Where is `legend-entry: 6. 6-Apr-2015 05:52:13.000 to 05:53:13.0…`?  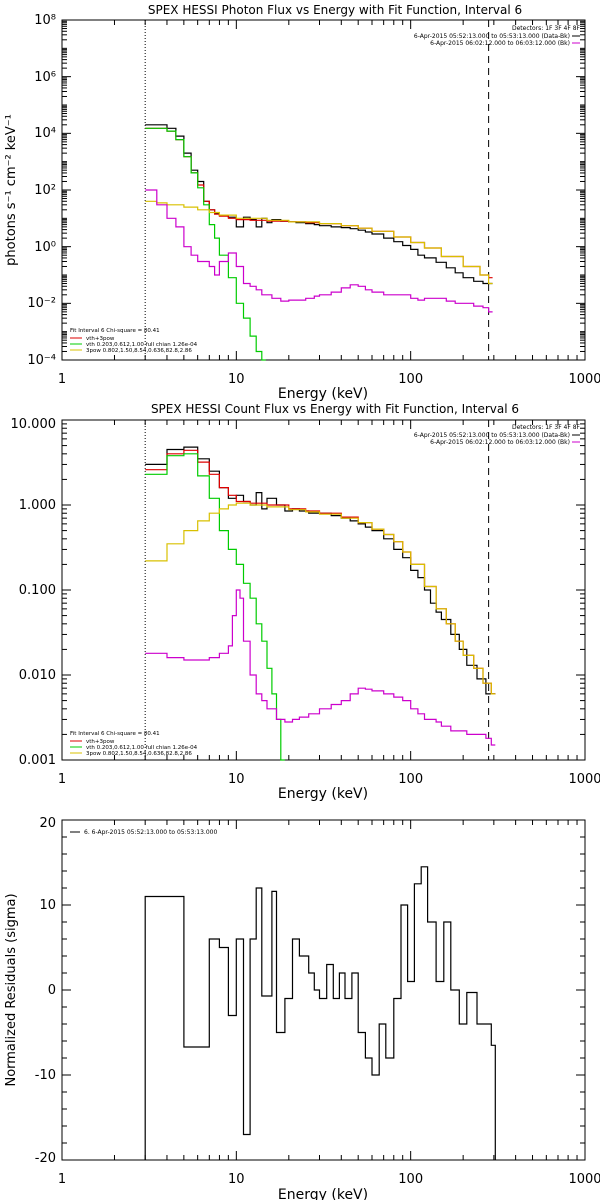
legend-entry: 6. 6-Apr-2015 05:52:13.000 to 05:53:13.0… is located at coordinates (150, 832).